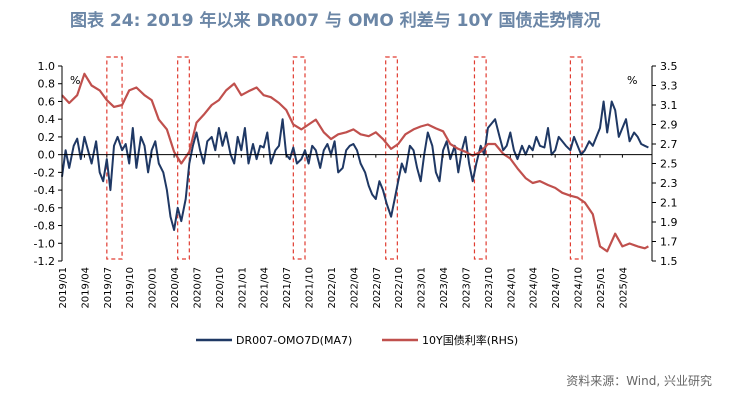  I want to click on left-tick-label: 1.0, so click(47, 66).